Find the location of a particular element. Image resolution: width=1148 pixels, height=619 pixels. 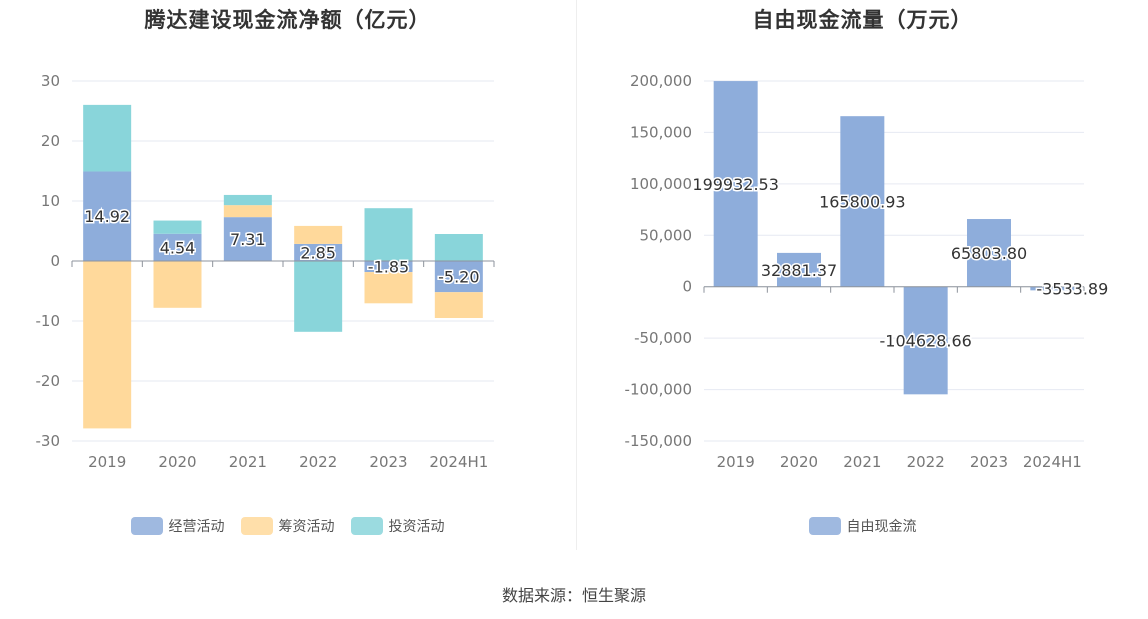

y-tick-label: 30 is located at coordinates (50, 81).